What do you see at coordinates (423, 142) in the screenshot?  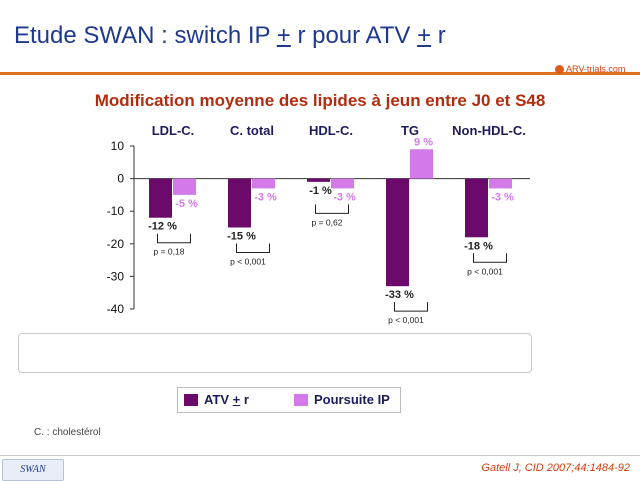 I see `data-label-ip: 9 %` at bounding box center [423, 142].